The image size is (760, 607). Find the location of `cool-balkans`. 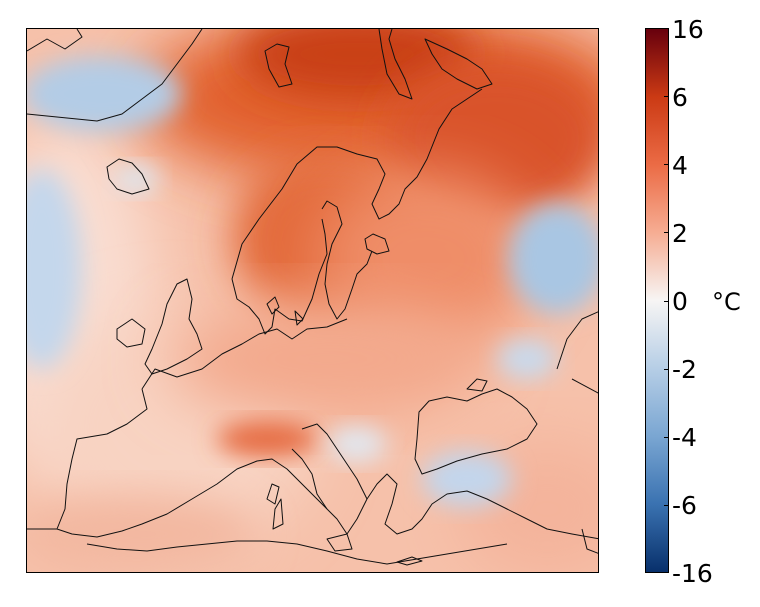

cool-balkans is located at coordinates (357, 444).